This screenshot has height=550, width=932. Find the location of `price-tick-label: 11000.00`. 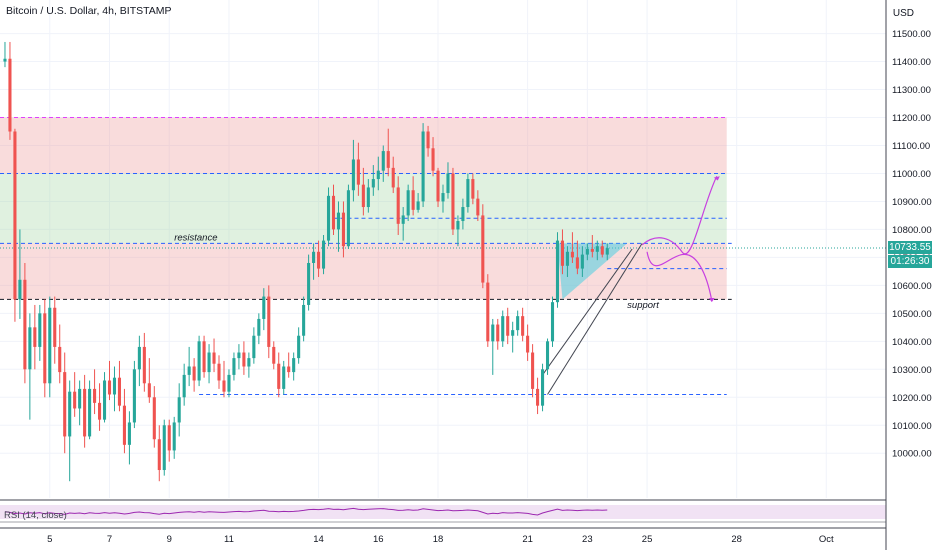

price-tick-label: 11000.00 is located at coordinates (911, 174).